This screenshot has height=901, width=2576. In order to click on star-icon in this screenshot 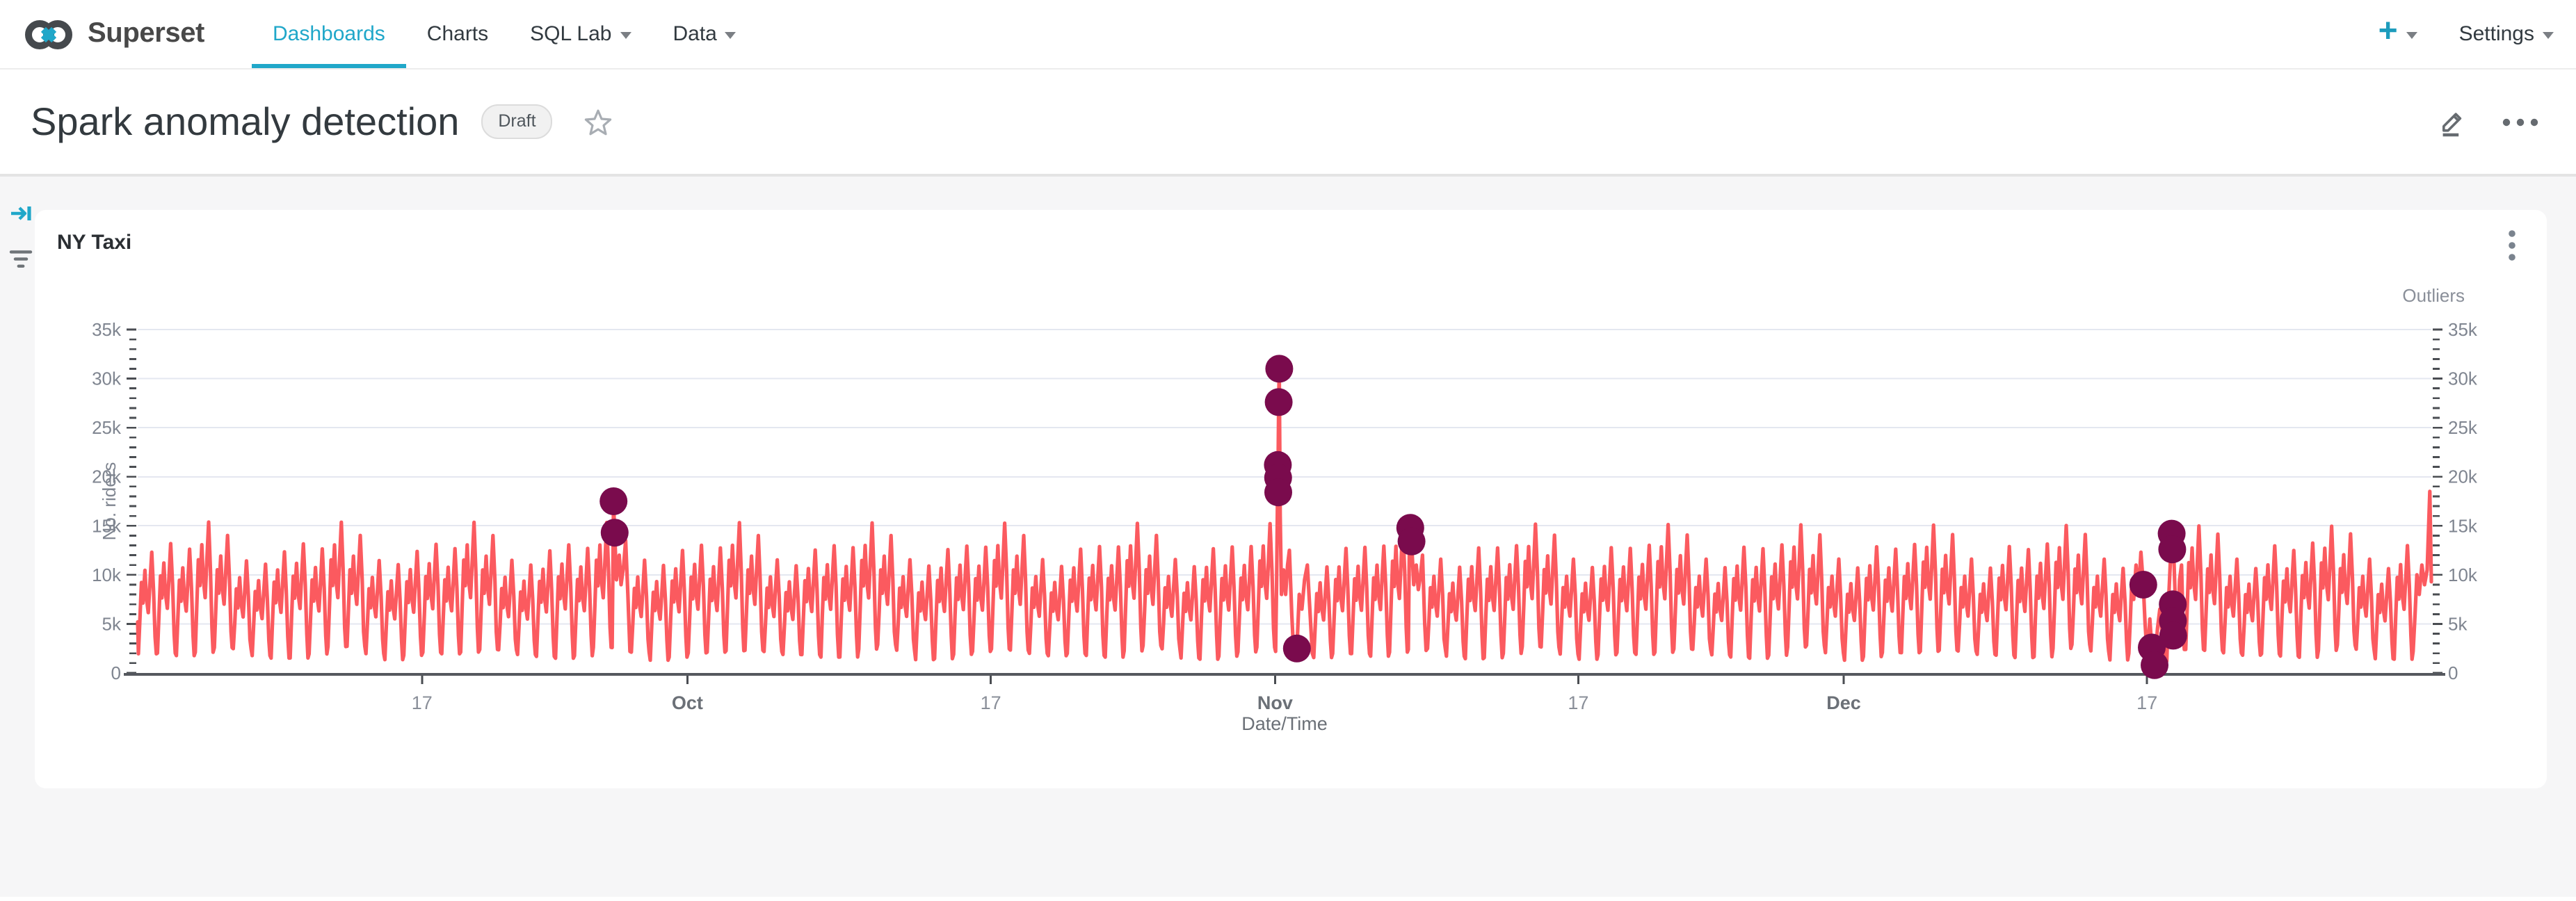, I will do `click(598, 122)`.